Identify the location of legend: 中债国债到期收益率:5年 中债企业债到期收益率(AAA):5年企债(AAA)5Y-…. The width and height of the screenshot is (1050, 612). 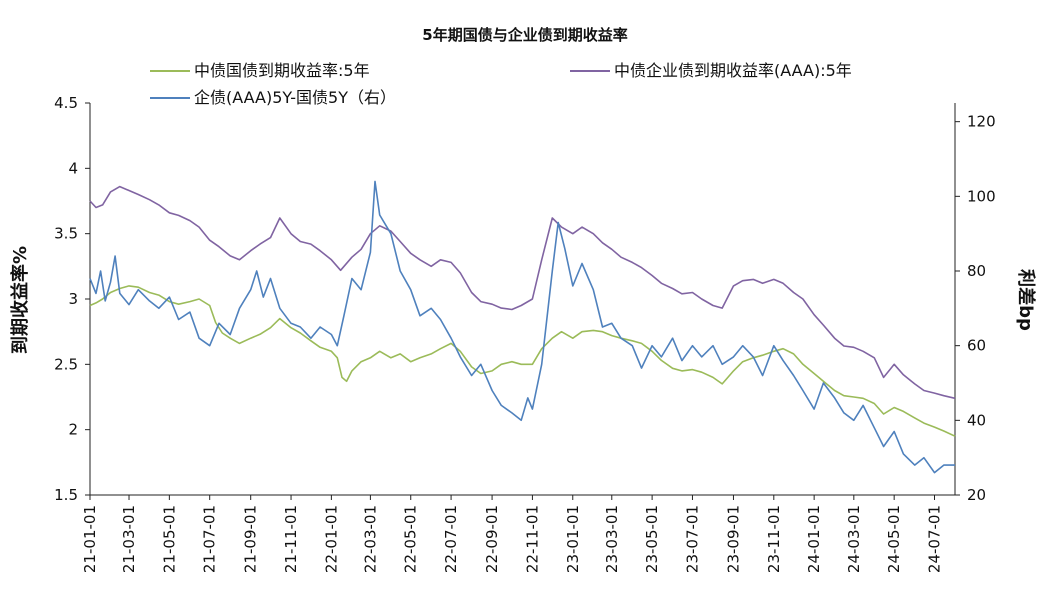
(501, 84).